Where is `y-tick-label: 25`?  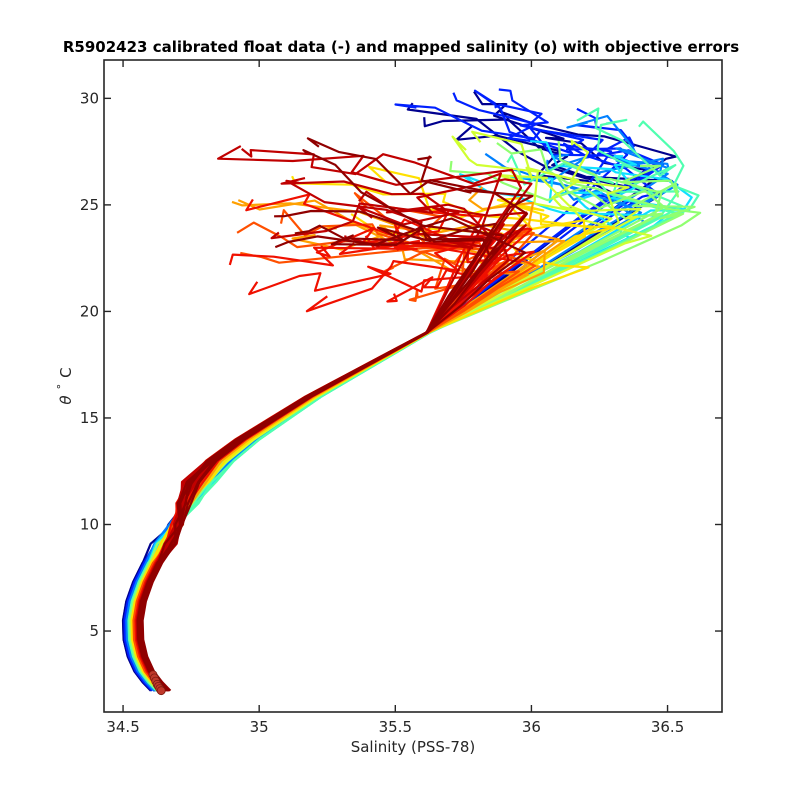
y-tick-label: 25 is located at coordinates (89, 205).